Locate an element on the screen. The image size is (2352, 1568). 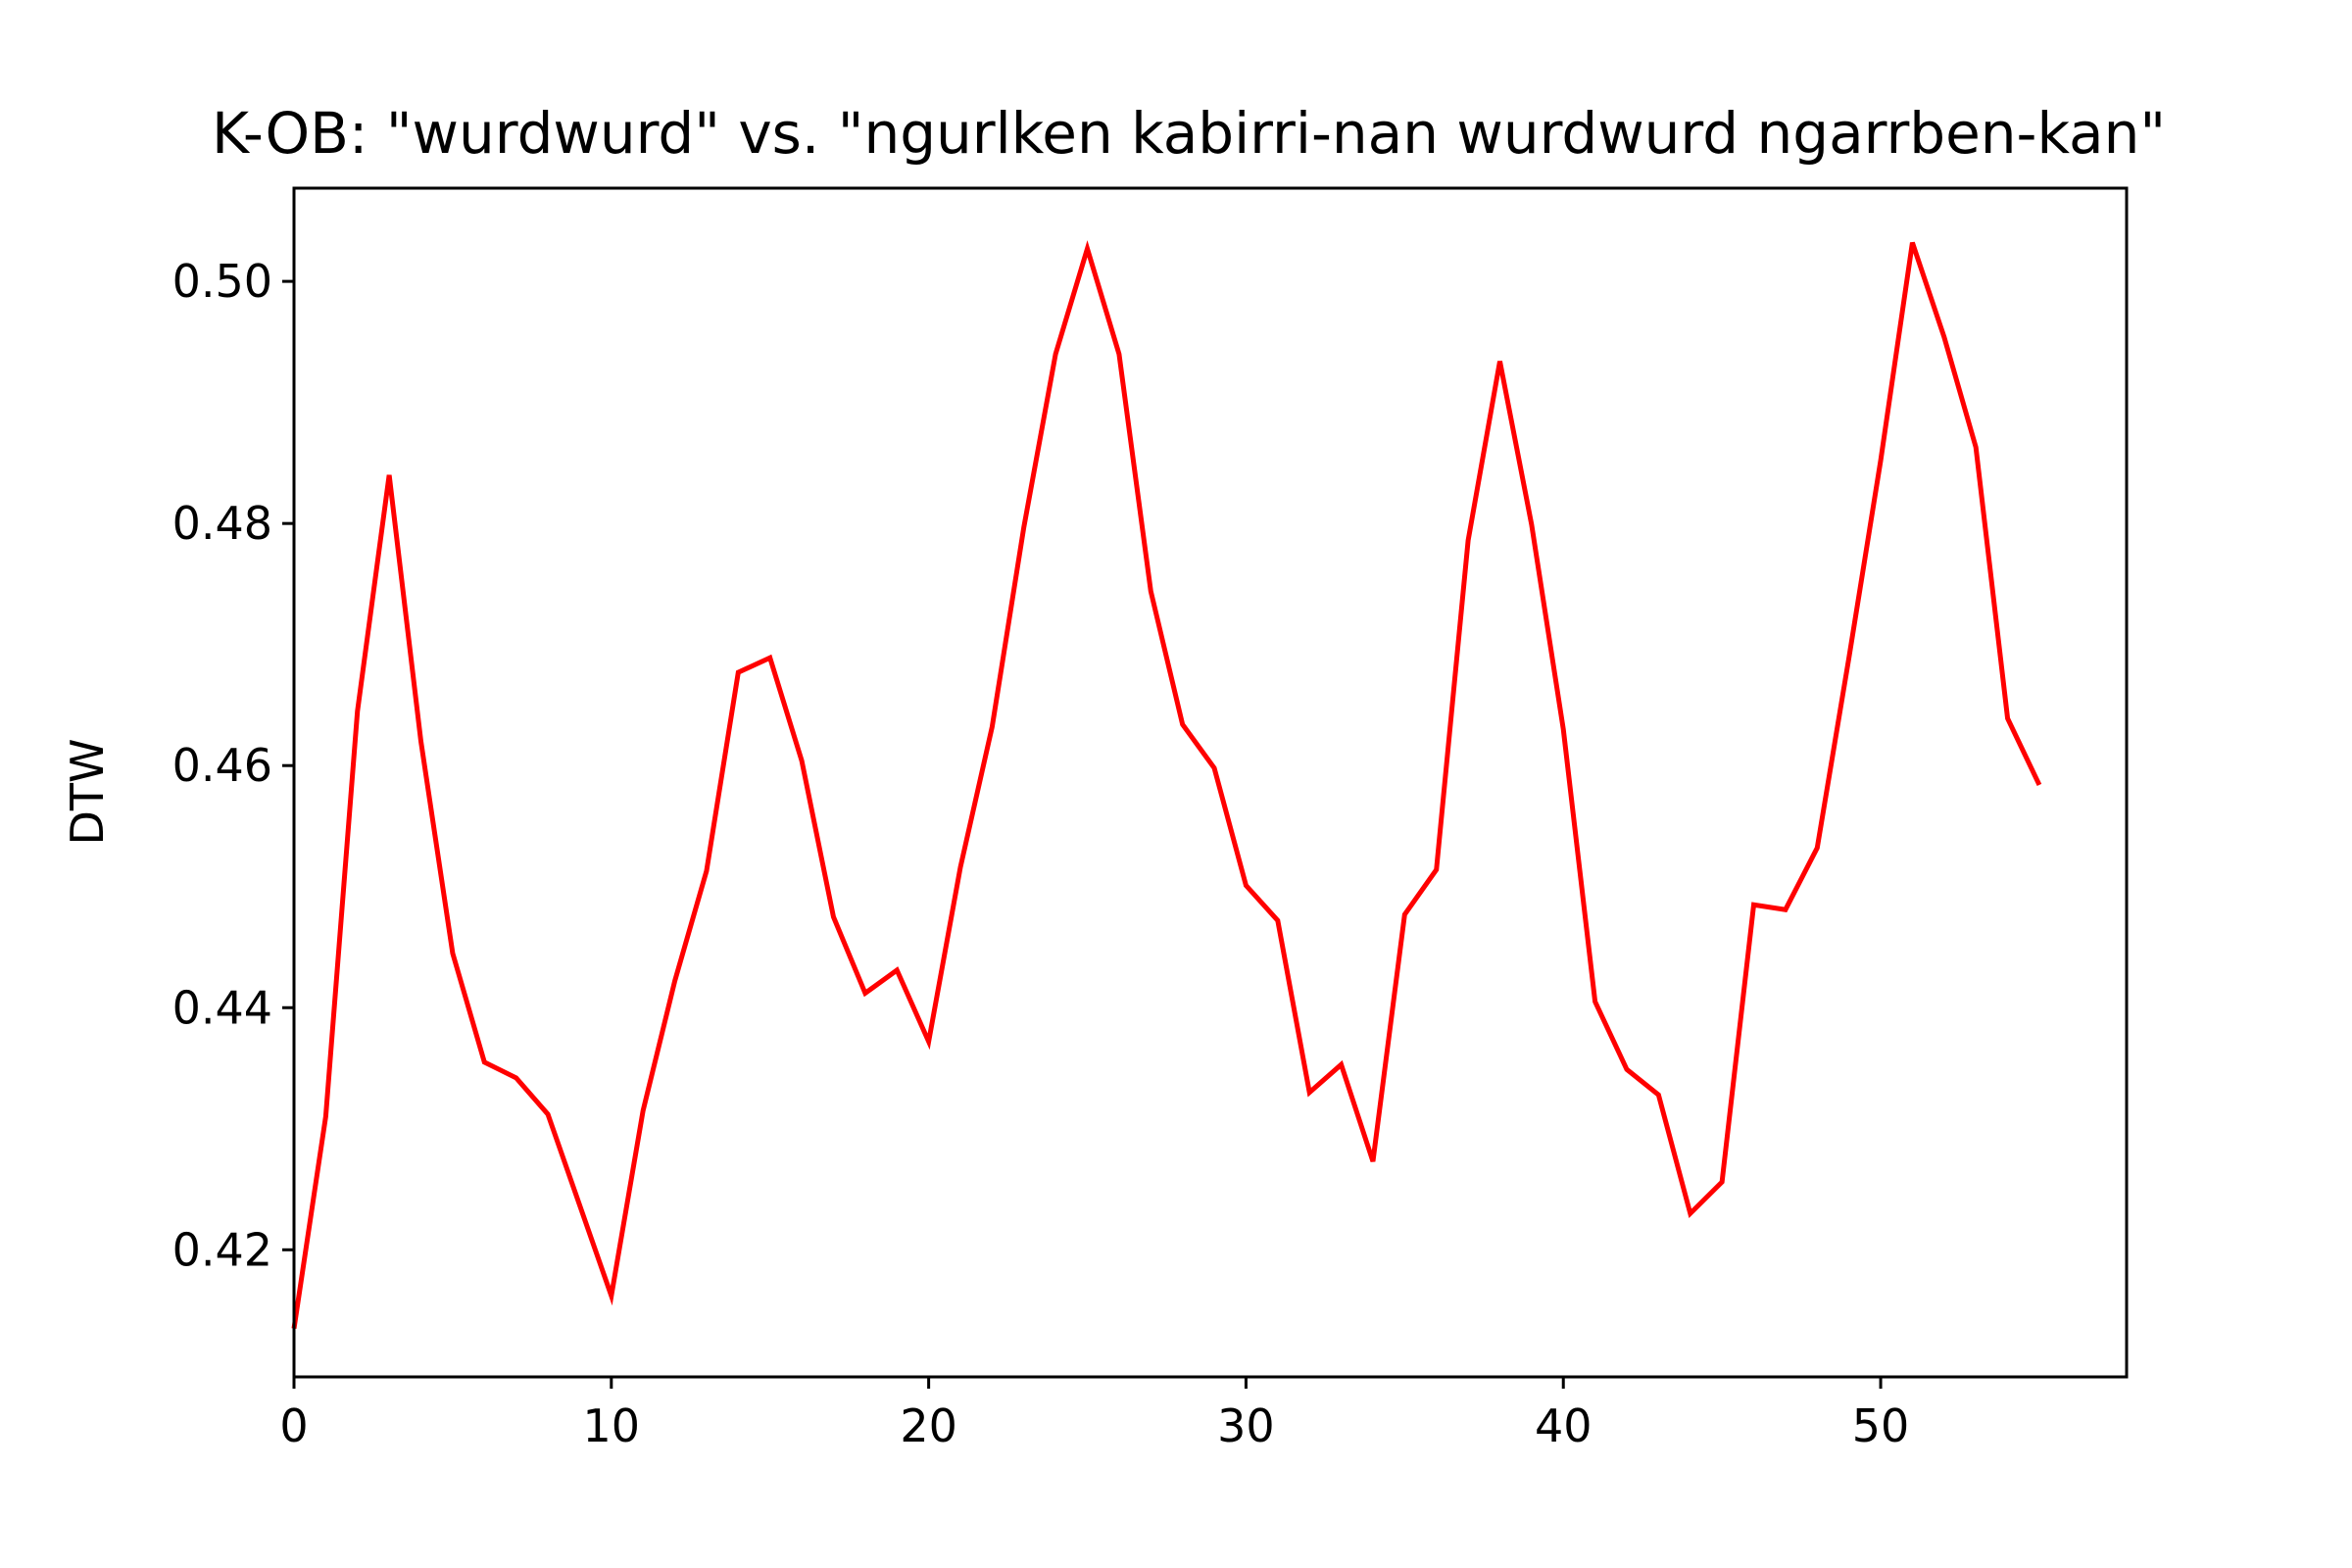
y-axis: 0.42 0.44 0.46 0.48 0.50 is located at coordinates (233, 765).